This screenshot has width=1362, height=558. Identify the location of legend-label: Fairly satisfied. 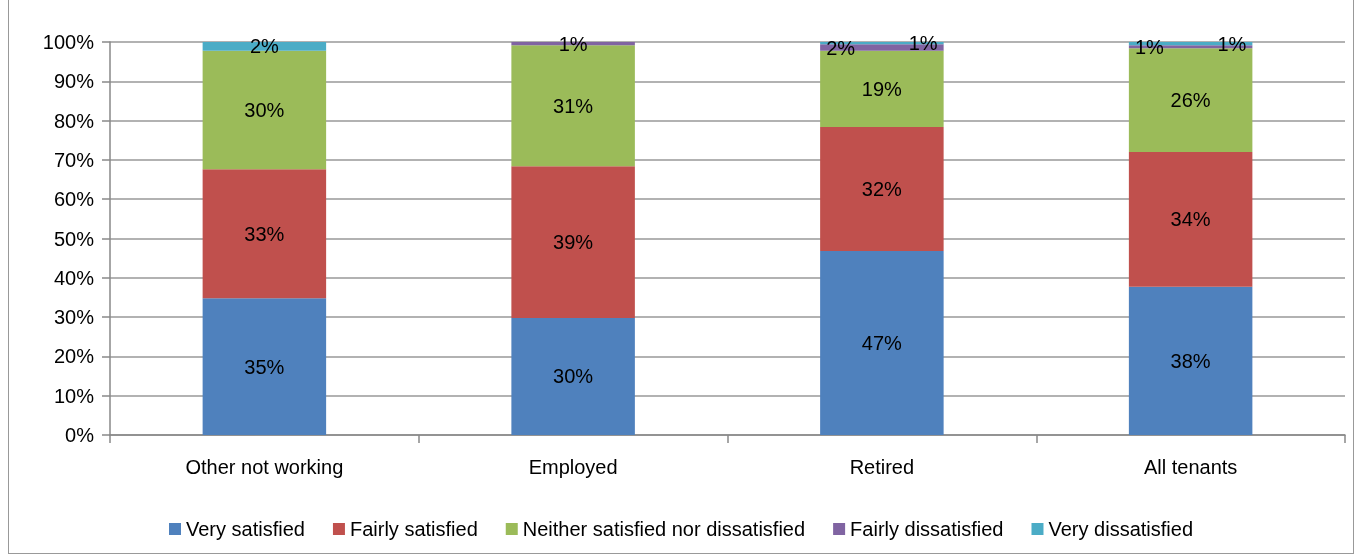
(413, 529).